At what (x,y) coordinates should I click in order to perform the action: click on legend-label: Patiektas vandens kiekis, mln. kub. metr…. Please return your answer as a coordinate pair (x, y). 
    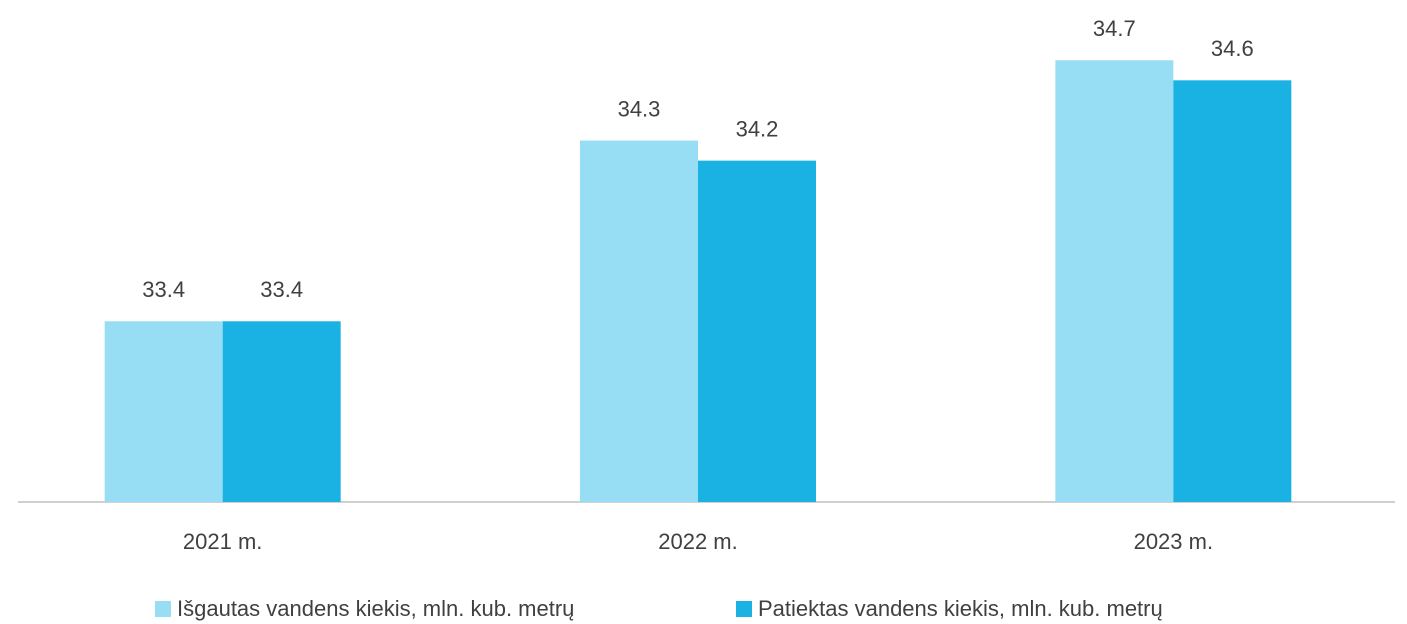
    Looking at the image, I should click on (960, 608).